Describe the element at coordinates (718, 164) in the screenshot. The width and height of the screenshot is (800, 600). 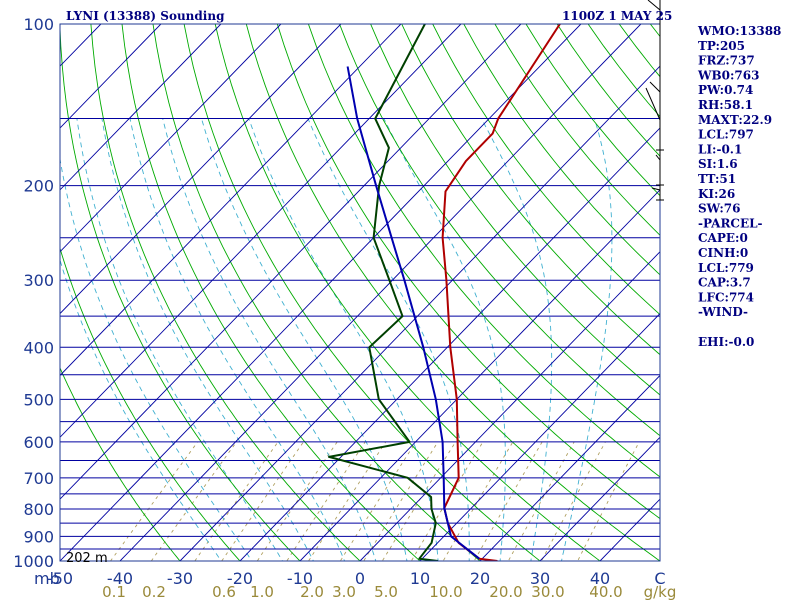
I see `index-line: SI:1.6` at that location.